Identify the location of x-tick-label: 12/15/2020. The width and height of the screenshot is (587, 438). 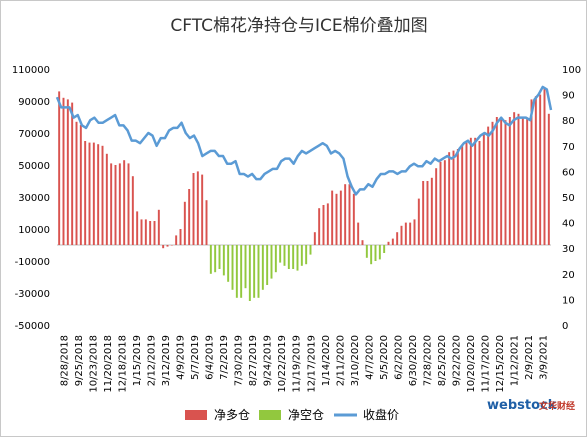
(500, 364).